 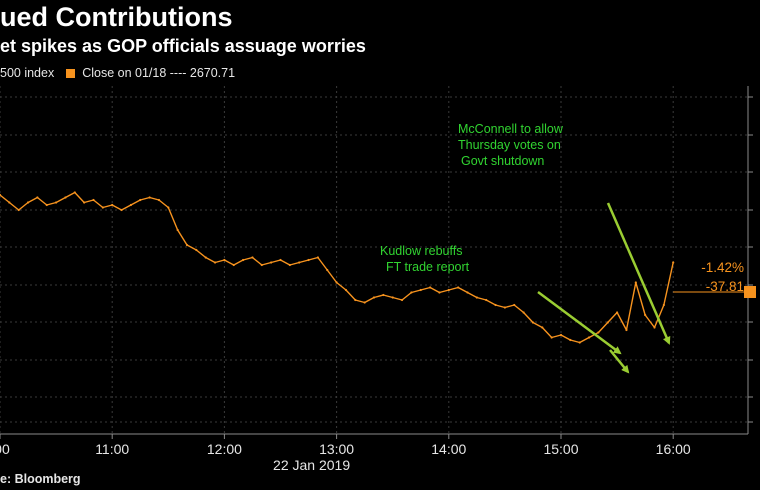 I want to click on pct-change-label: -1.42%, so click(x=722, y=267).